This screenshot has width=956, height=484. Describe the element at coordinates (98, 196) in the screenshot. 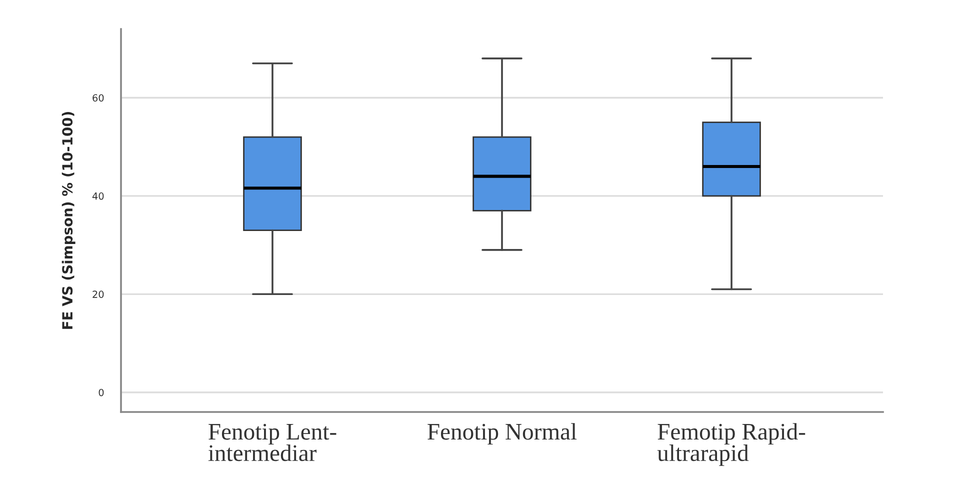

I see `y-tick-label: 40` at that location.